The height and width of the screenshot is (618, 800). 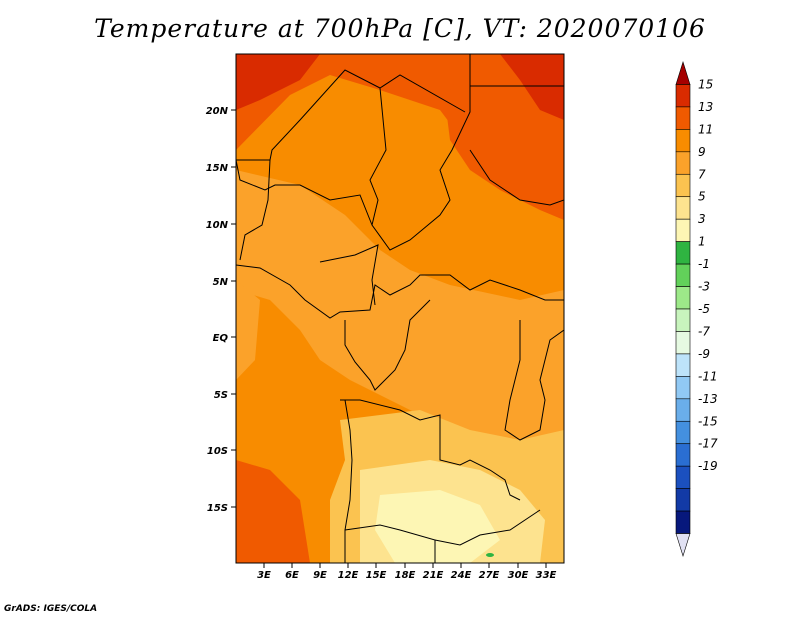 I want to click on colorbar-label: -5, so click(x=704, y=309).